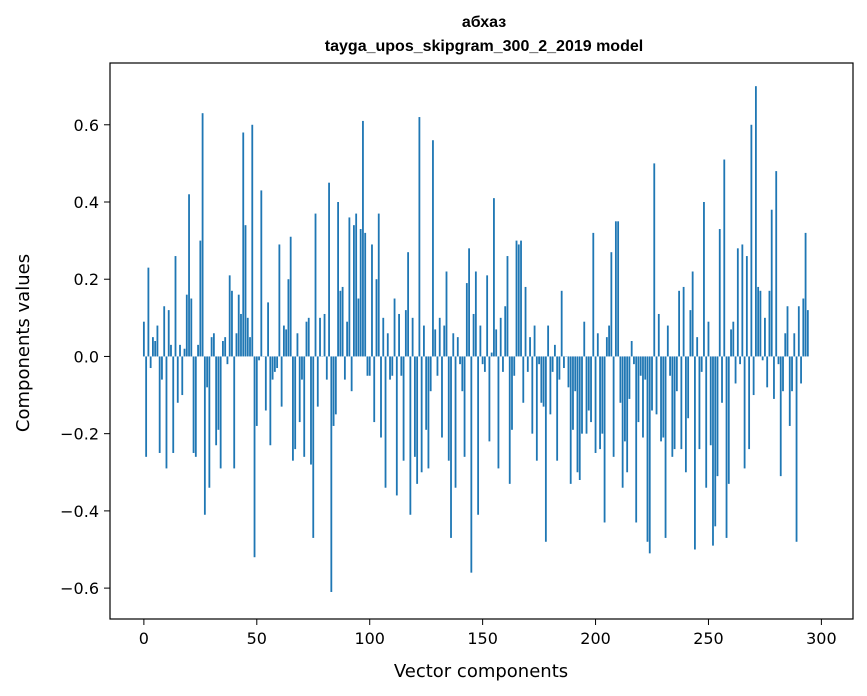 The image size is (867, 696). I want to click on y-tick-label: −0.2, so click(79, 434).